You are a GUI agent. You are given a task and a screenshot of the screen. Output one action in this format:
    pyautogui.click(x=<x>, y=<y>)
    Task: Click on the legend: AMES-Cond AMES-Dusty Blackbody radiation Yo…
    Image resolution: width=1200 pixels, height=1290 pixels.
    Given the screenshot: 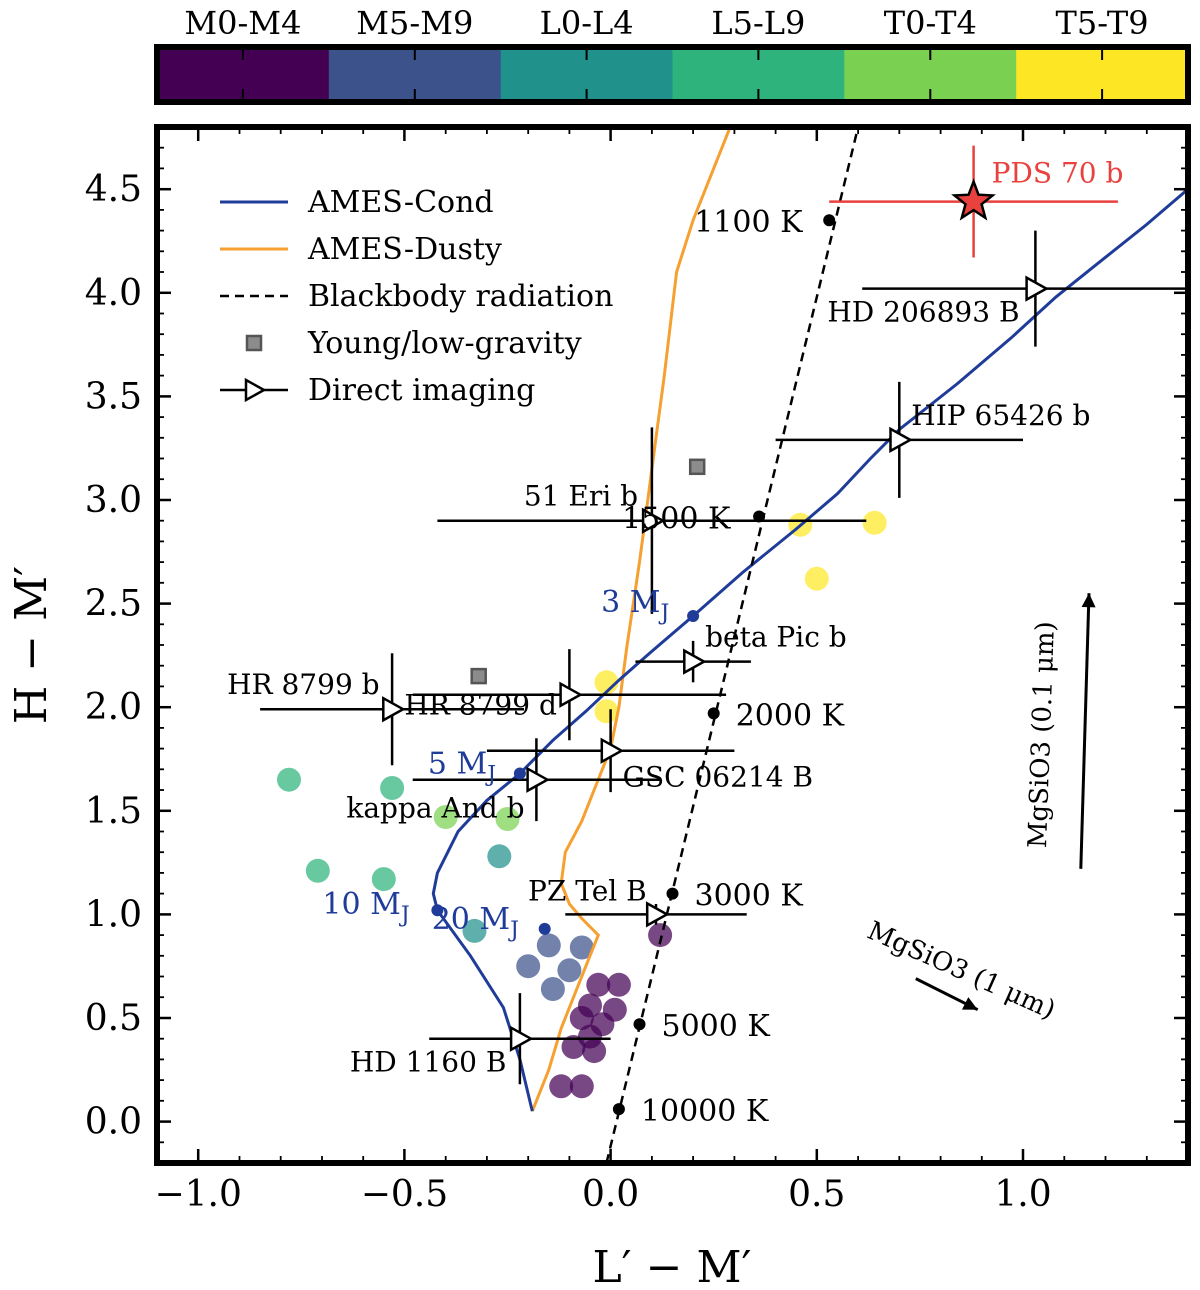 What is the action you would take?
    pyautogui.click(x=416, y=296)
    